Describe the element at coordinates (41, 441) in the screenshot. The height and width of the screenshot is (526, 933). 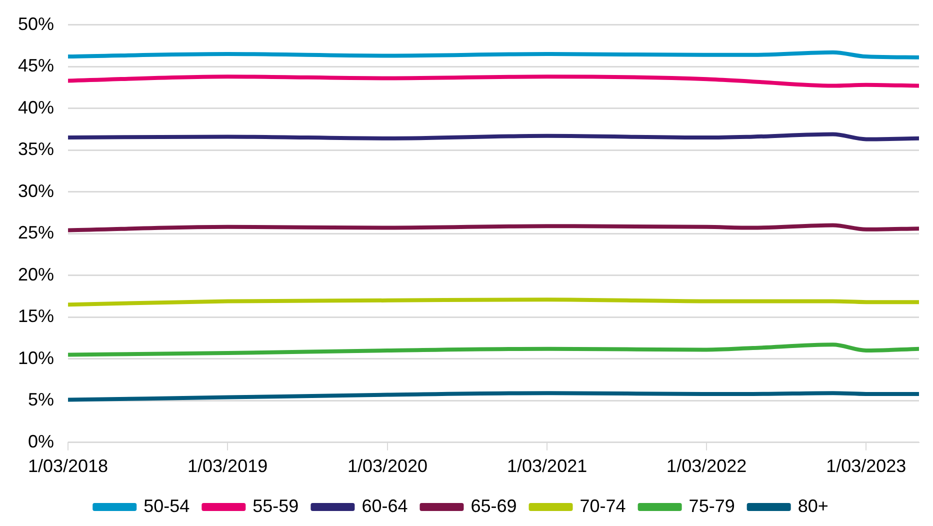
I see `y-tick-label: 0%` at that location.